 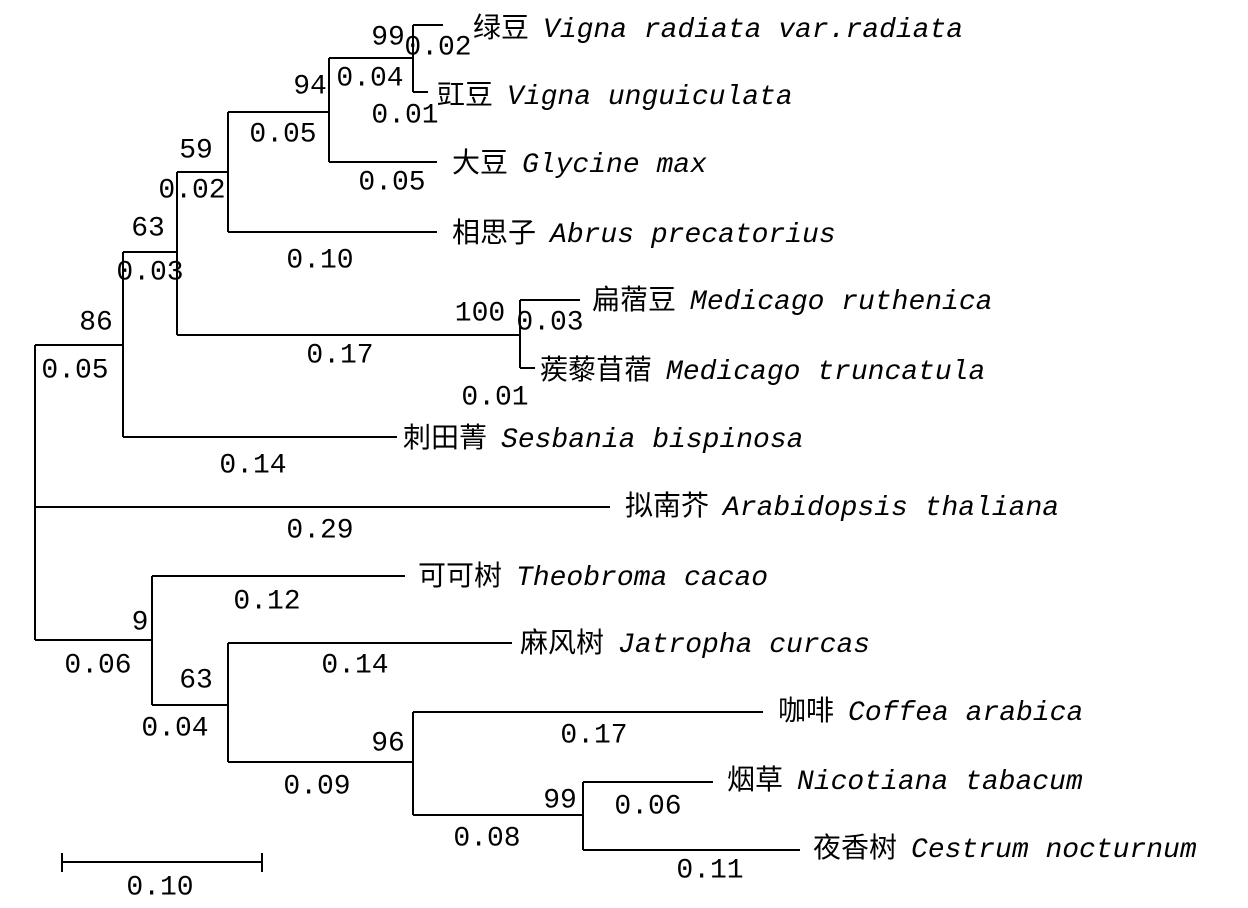 What do you see at coordinates (159, 887) in the screenshot?
I see `scale-bar-label: 0.10` at bounding box center [159, 887].